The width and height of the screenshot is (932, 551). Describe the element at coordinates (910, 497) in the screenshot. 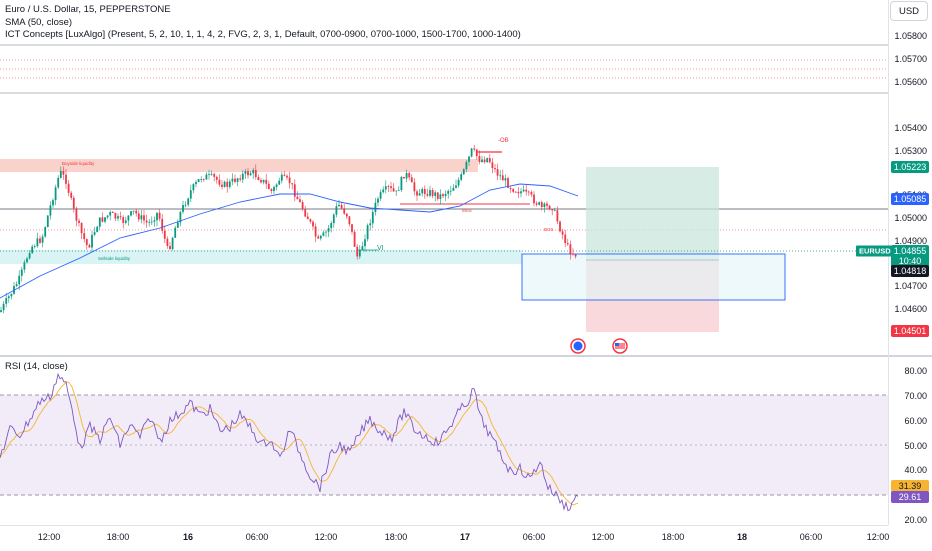

I see `rsi-value-badge: 29.61` at that location.